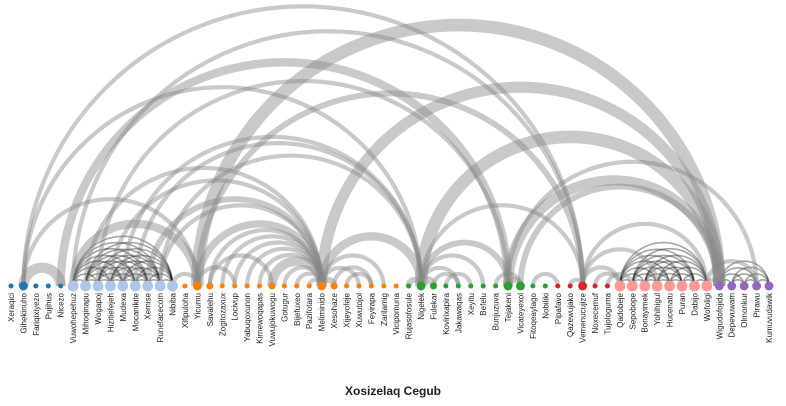  I want to click on nodes-layer, so click(391, 286).